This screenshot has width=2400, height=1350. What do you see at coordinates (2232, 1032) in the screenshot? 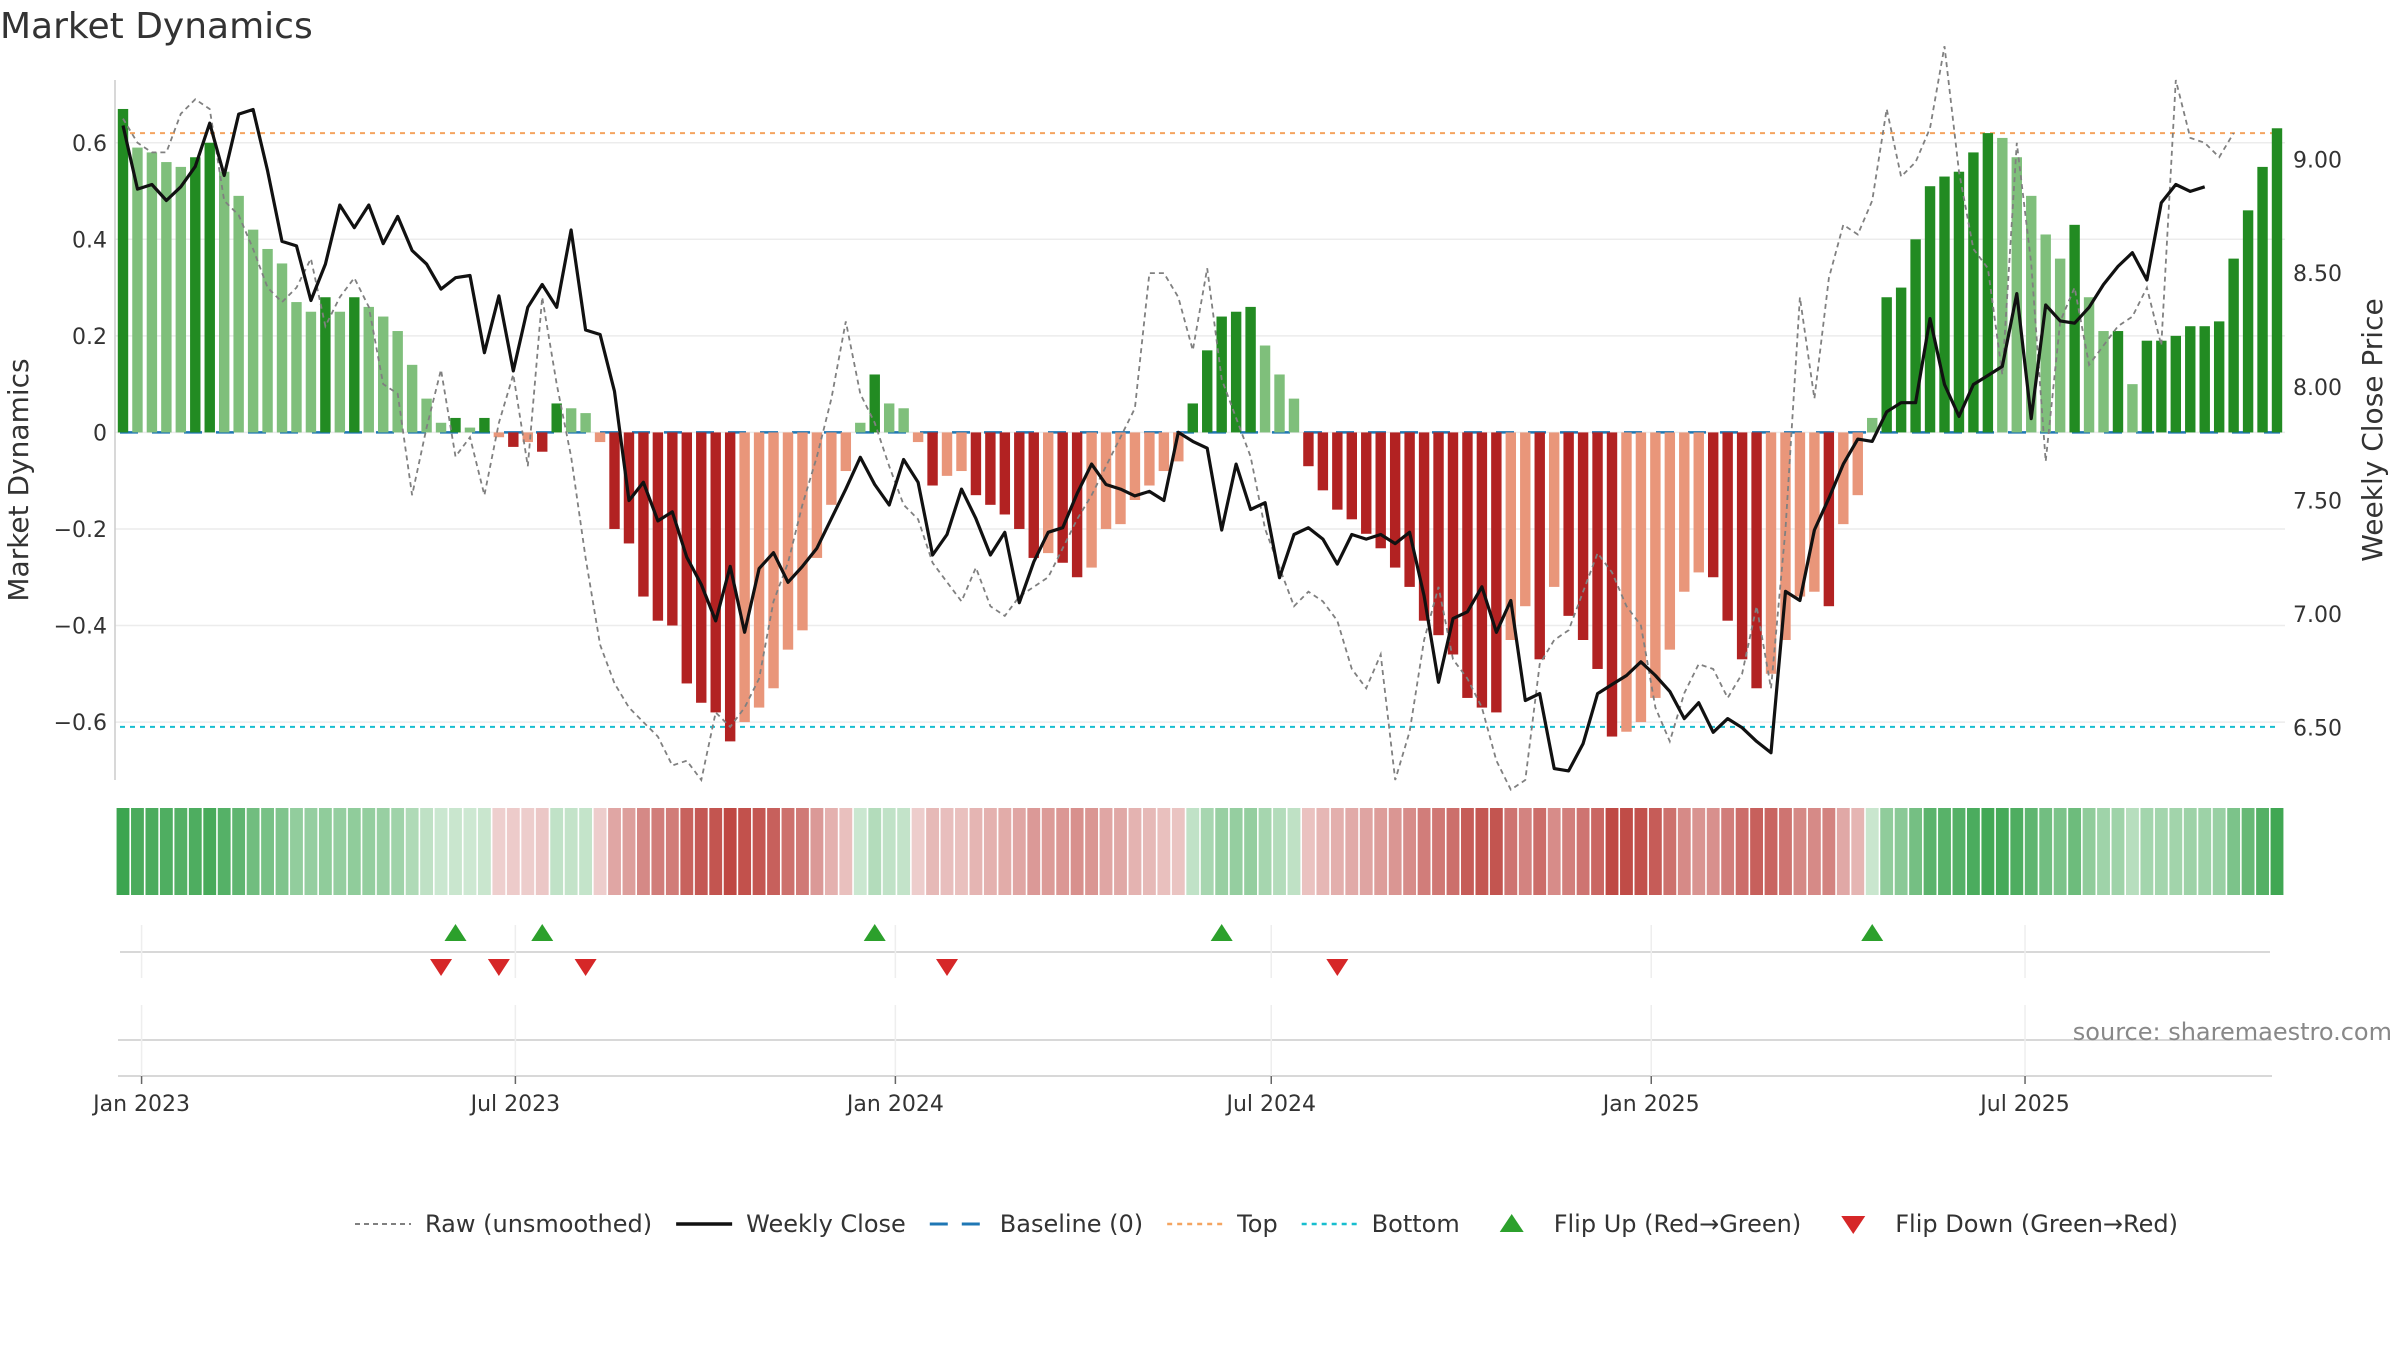
I see `source-label: source: sharemaestro.com` at bounding box center [2232, 1032].